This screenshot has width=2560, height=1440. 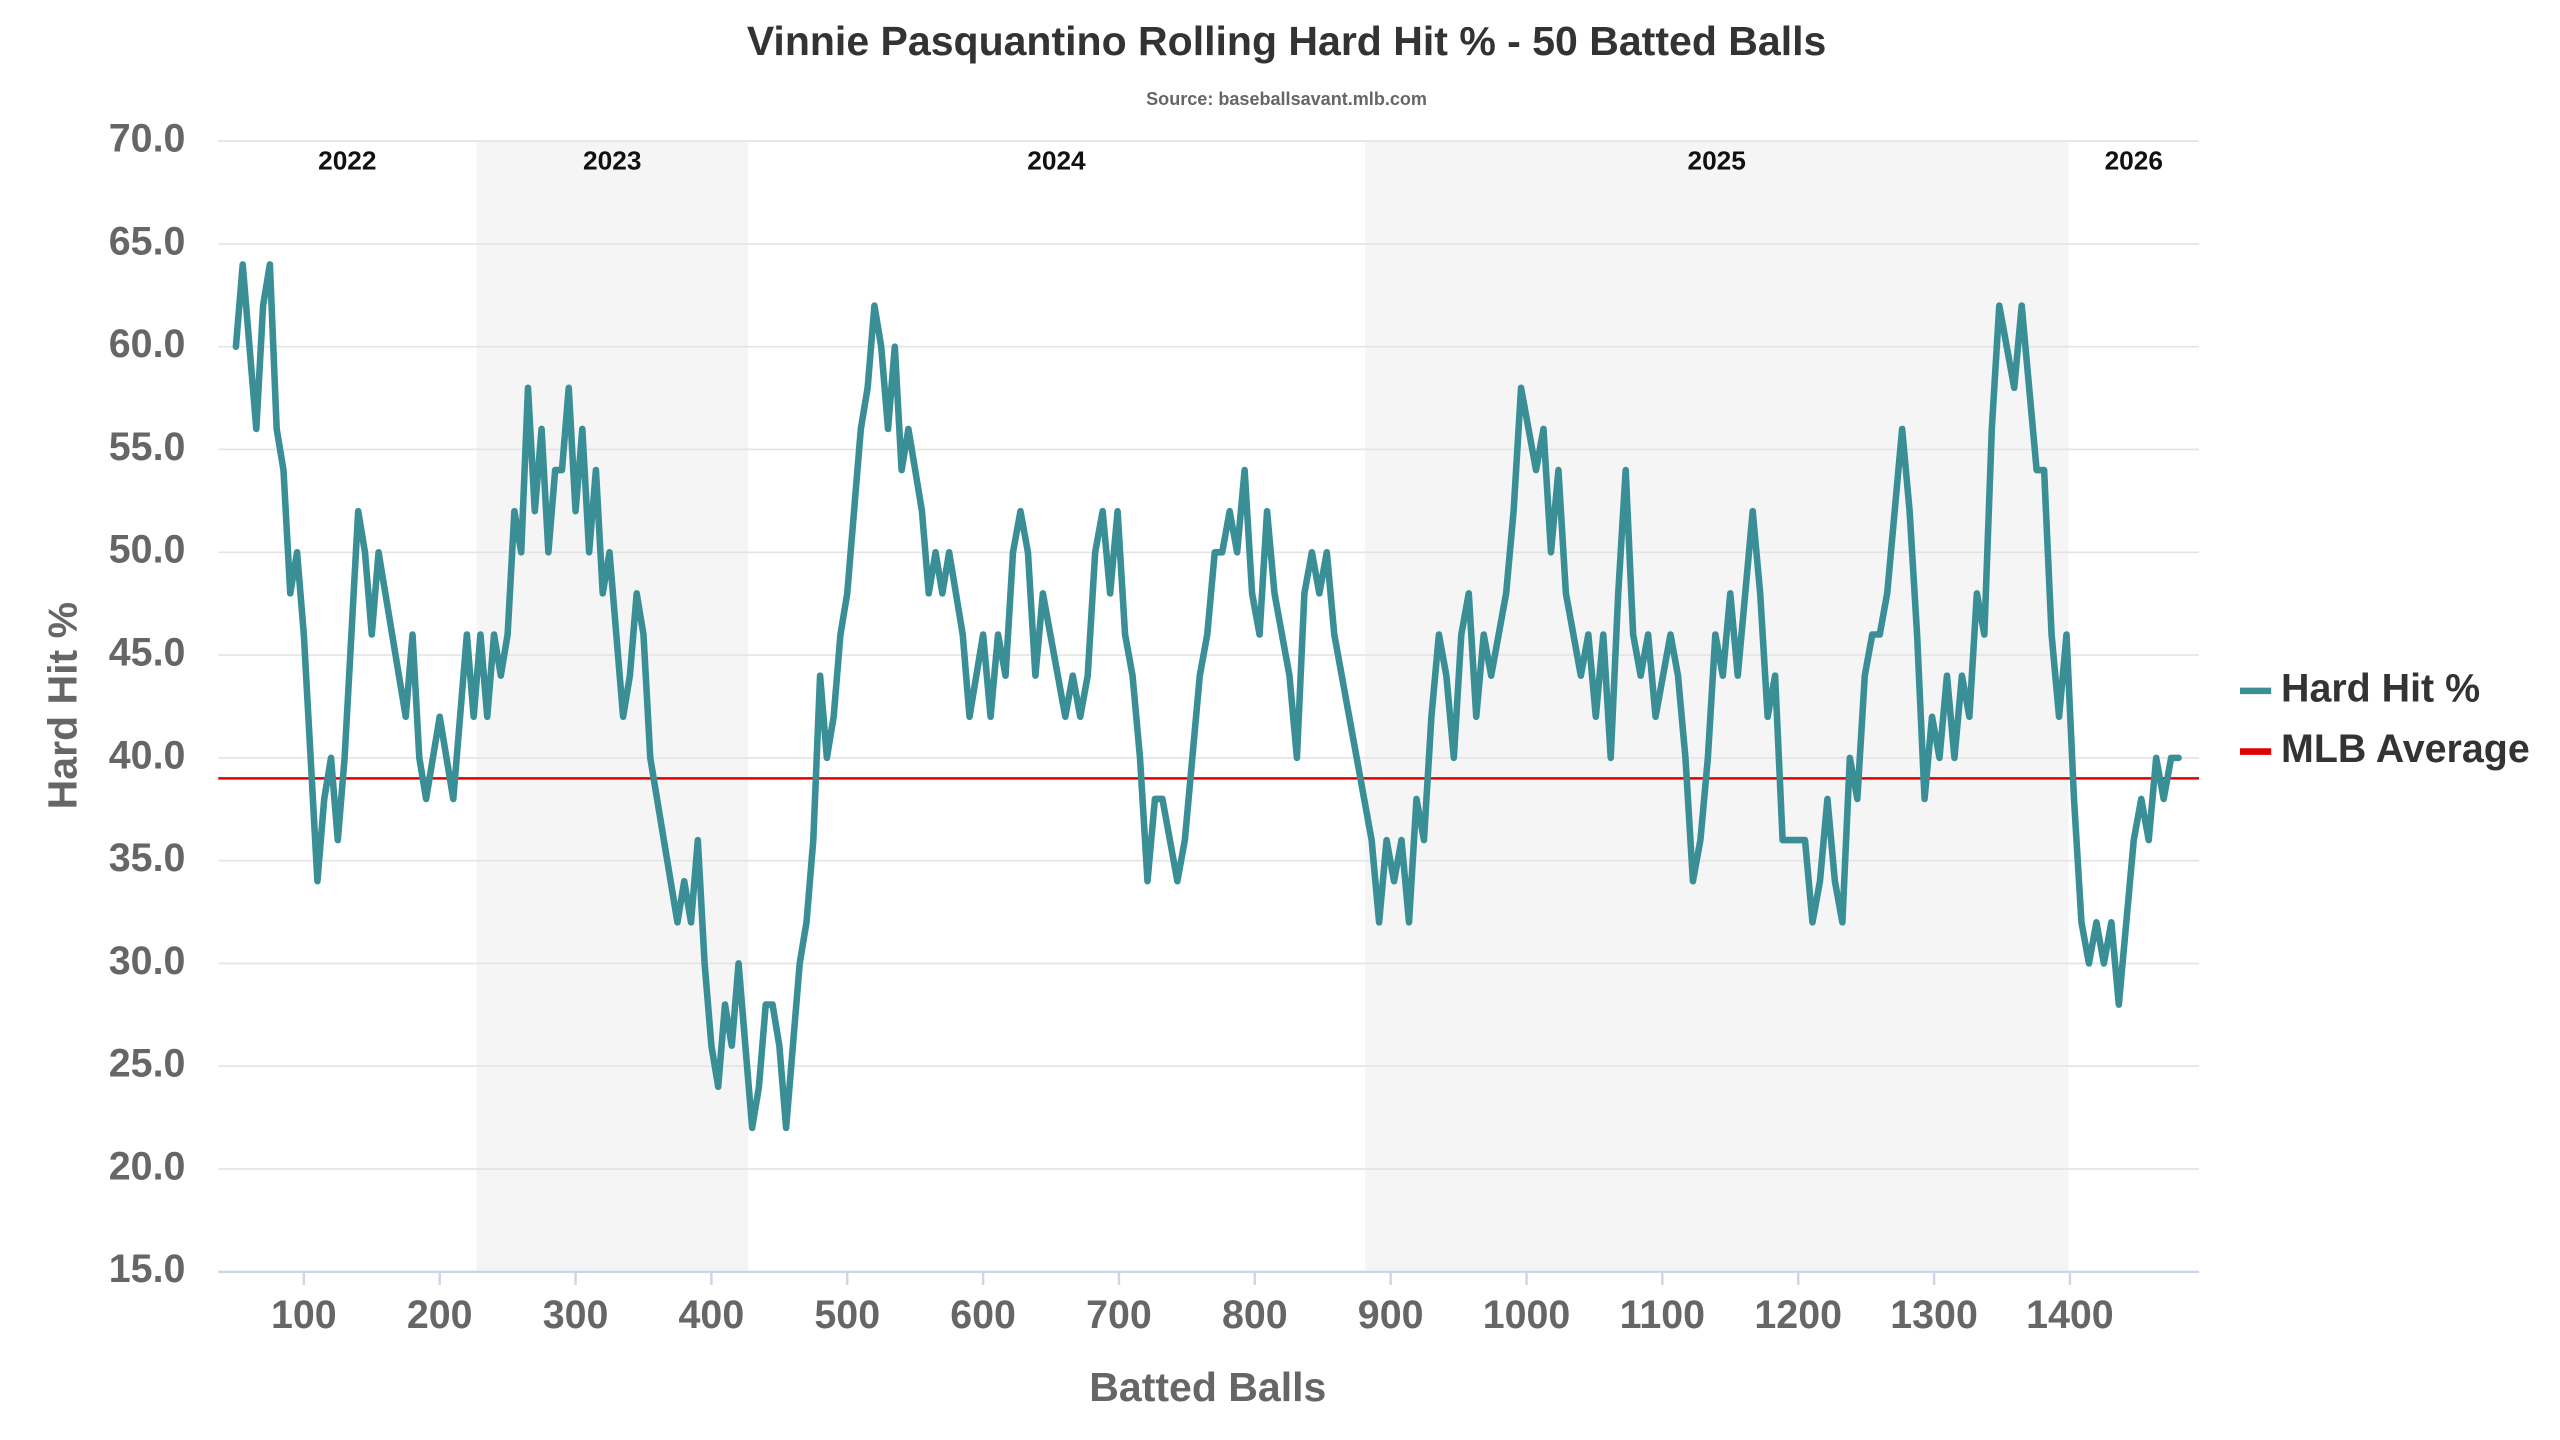 What do you see at coordinates (147, 447) in the screenshot?
I see `y-tick-label: 55.0` at bounding box center [147, 447].